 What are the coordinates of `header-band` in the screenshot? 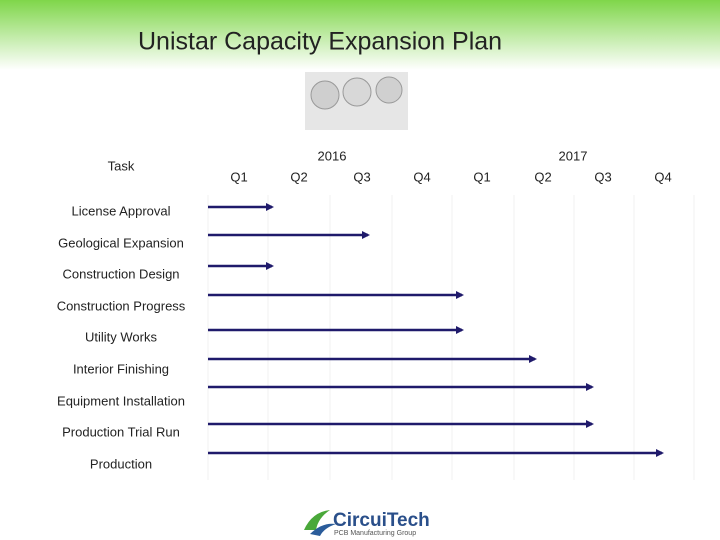 It's located at (360, 35).